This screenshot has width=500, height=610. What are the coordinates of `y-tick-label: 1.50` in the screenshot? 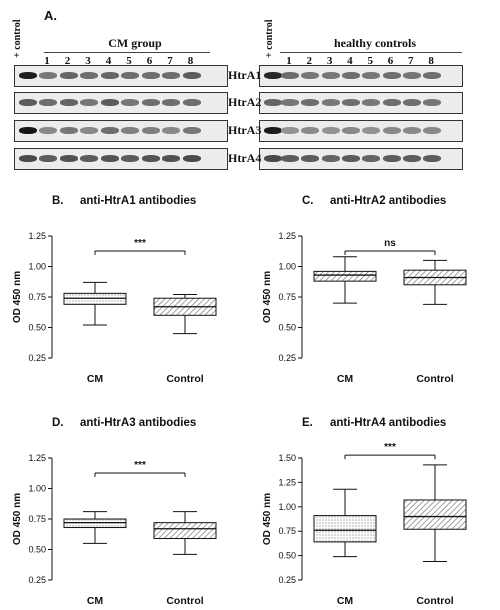 It's located at (287, 458).